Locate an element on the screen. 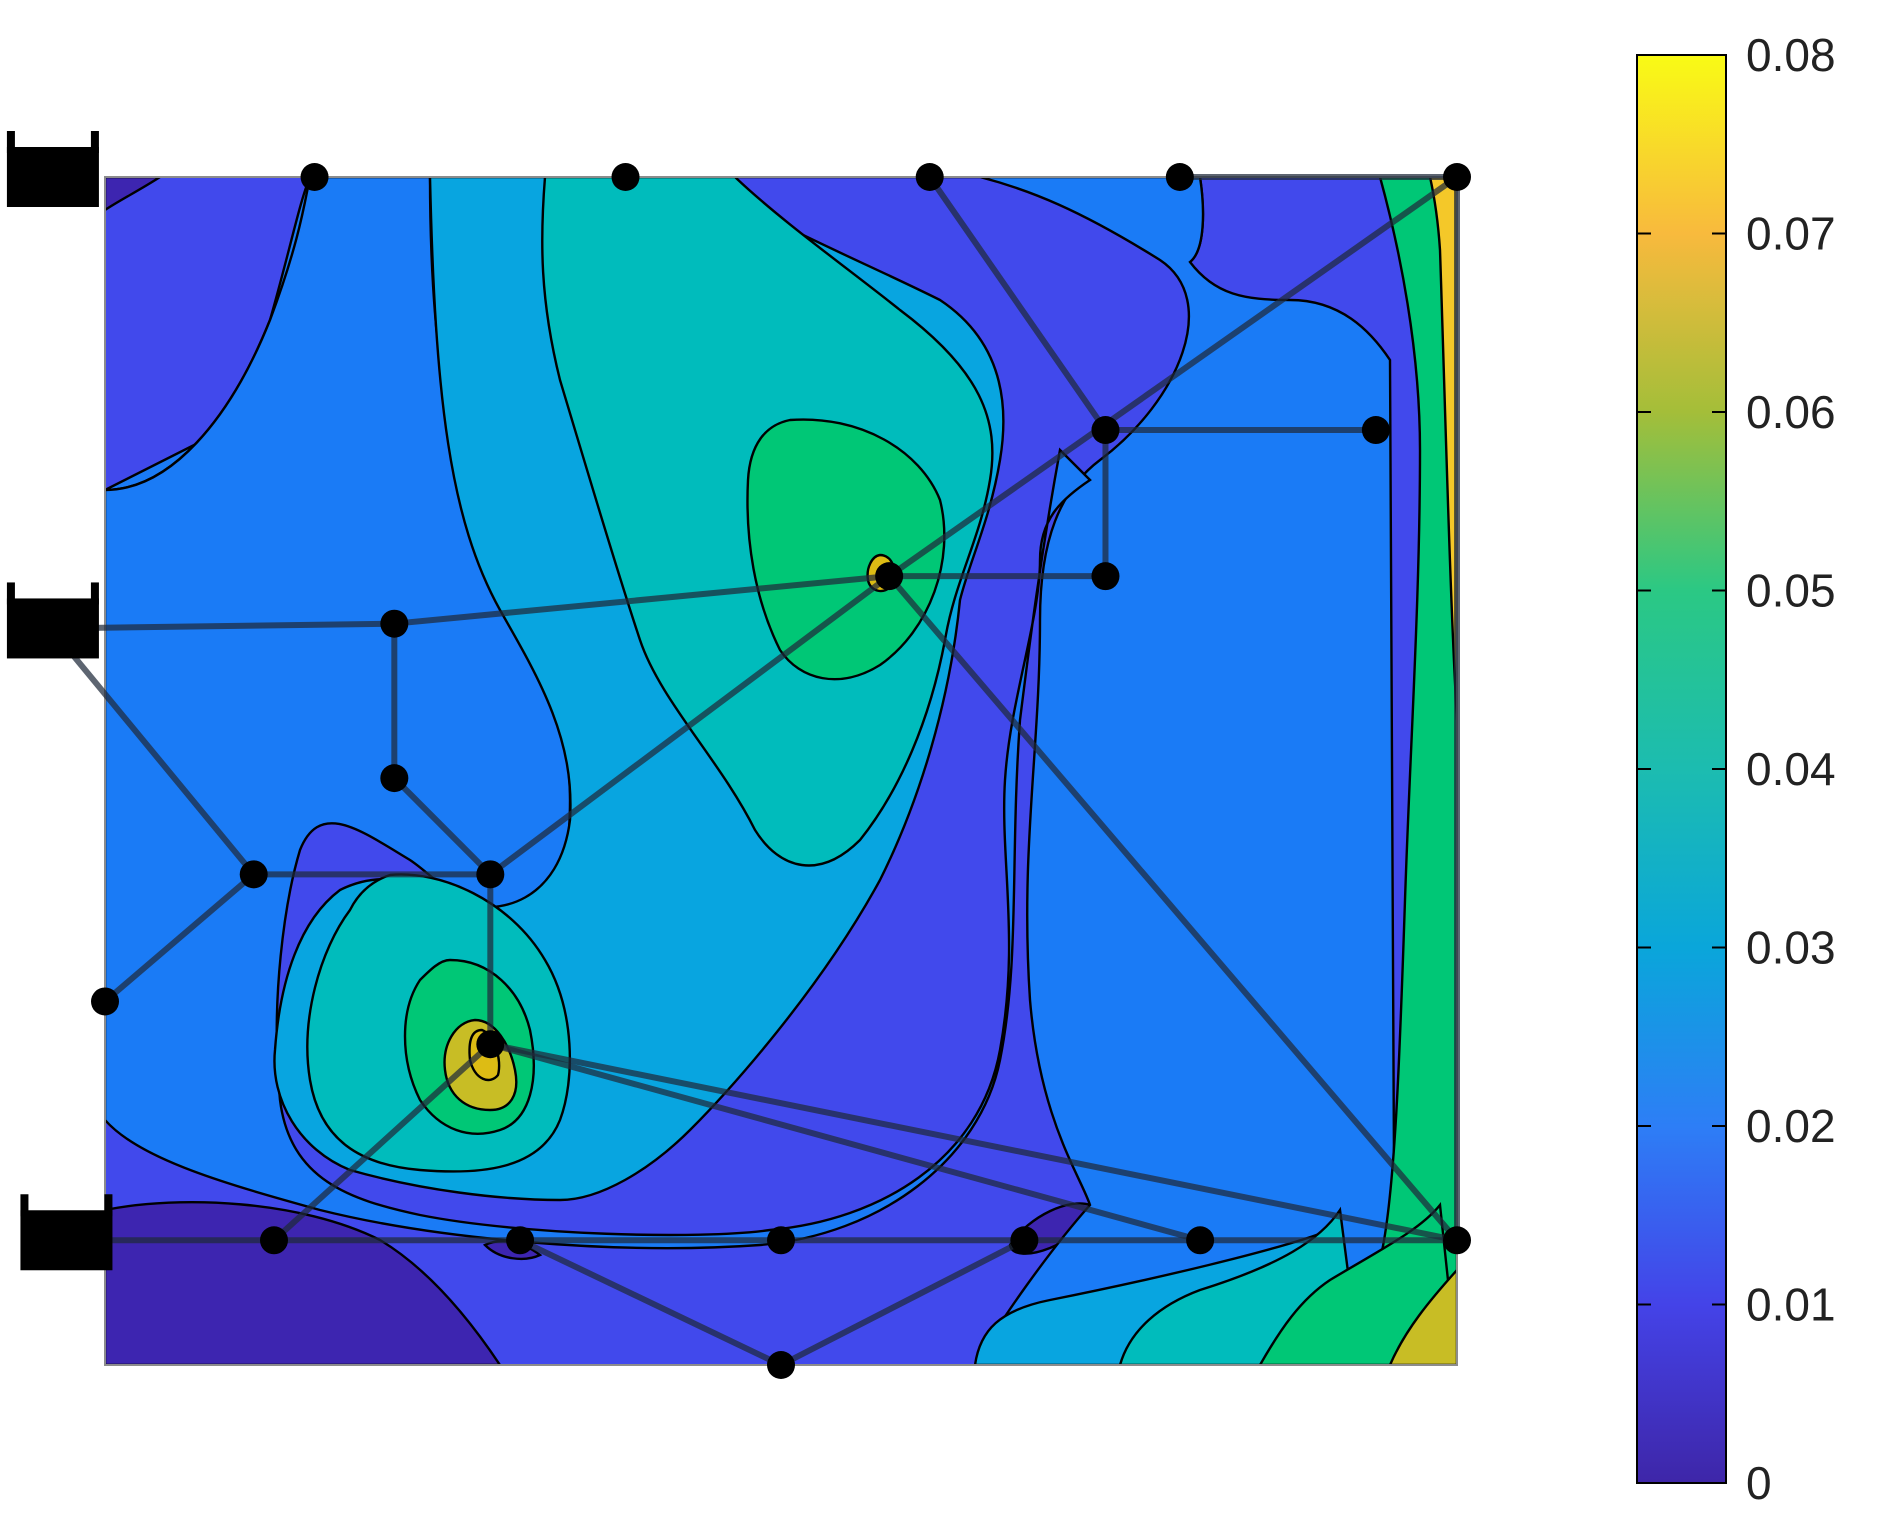 The height and width of the screenshot is (1526, 1897). colorbar-tick-label-7: 0.07 is located at coordinates (1791, 234).